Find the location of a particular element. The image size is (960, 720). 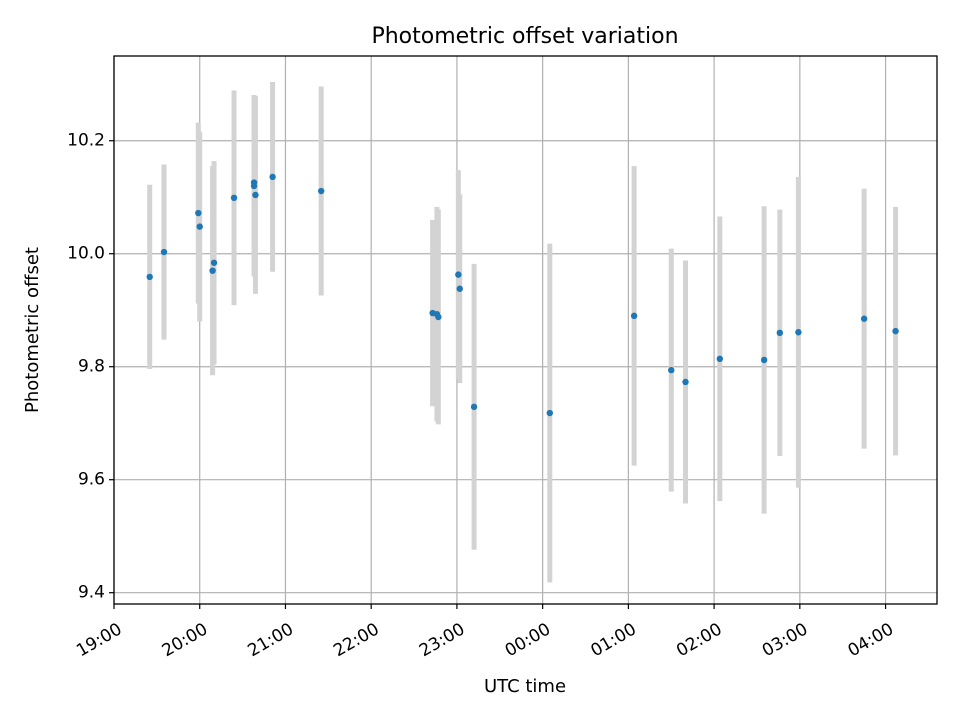

y-tick-label: 9.6 is located at coordinates (91, 480).